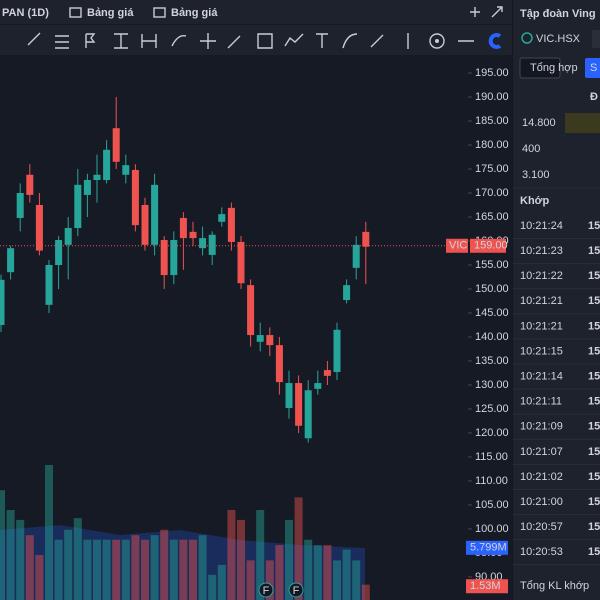 This screenshot has height=600, width=600. I want to click on trade-time: 10:21:22, so click(541, 276).